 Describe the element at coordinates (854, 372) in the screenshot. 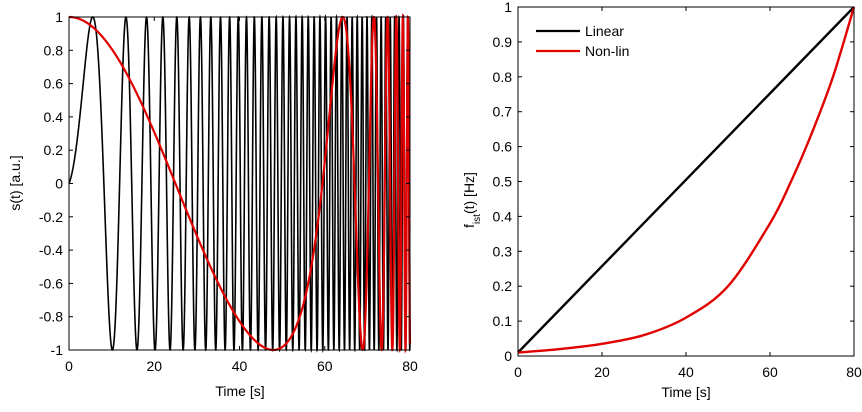

I see `frequency-x-tick-label: 80` at that location.